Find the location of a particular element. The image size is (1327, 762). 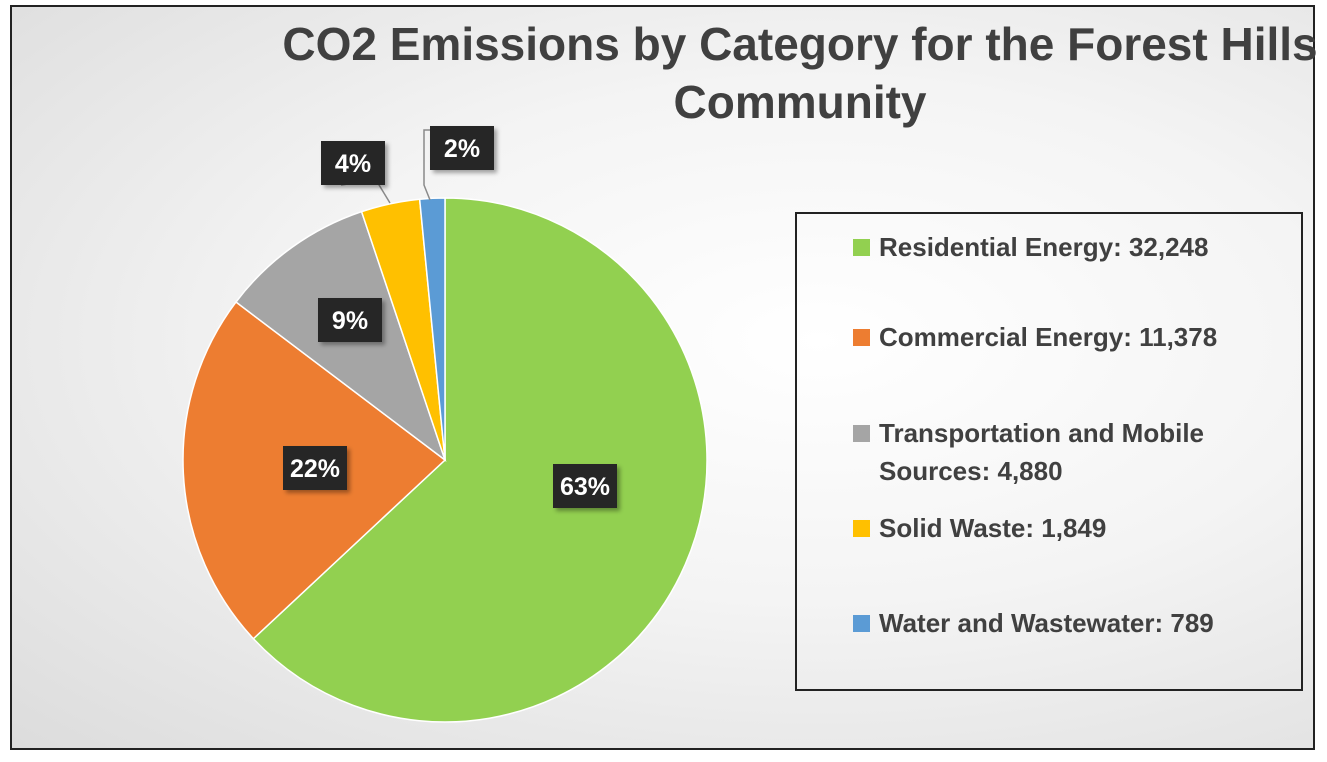

data-label-residential: 63% is located at coordinates (585, 486).